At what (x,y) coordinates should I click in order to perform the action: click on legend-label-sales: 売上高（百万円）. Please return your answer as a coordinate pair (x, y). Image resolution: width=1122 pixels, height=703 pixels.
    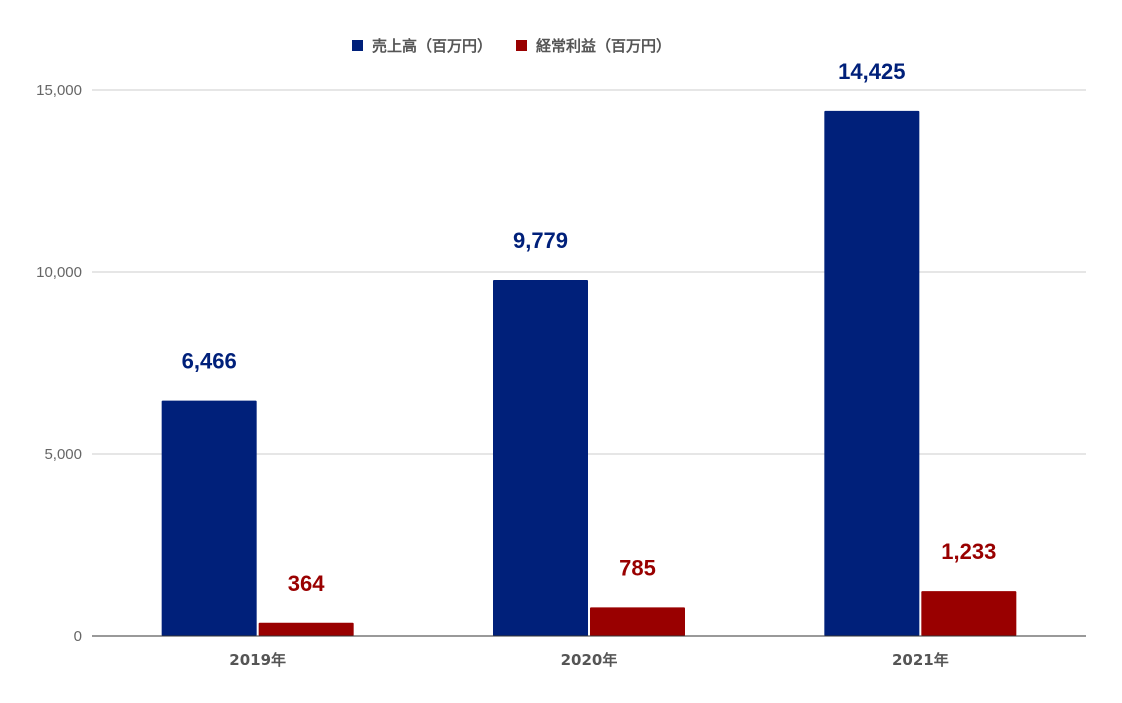
    Looking at the image, I should click on (432, 46).